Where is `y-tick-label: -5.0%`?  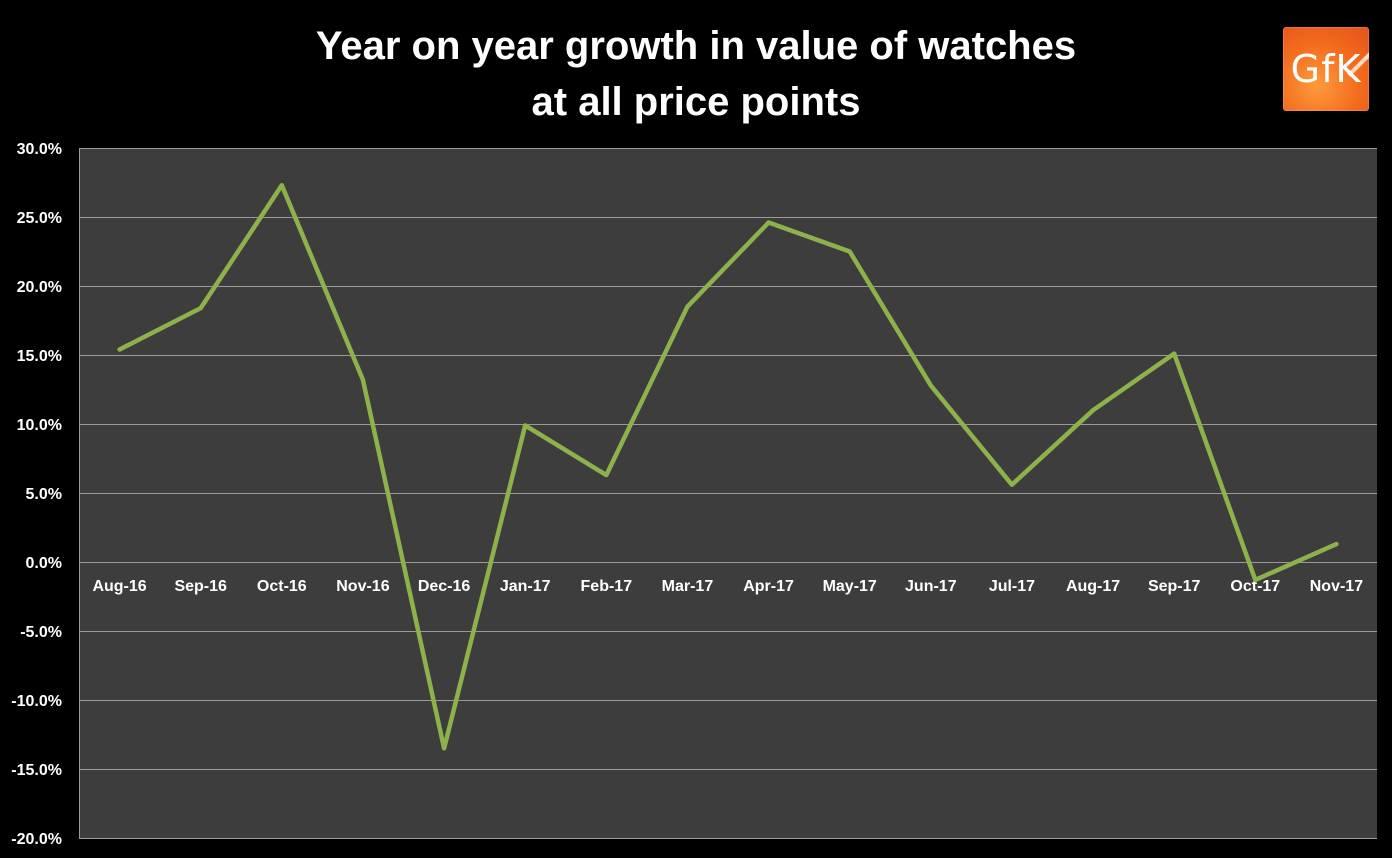 y-tick-label: -5.0% is located at coordinates (41, 632).